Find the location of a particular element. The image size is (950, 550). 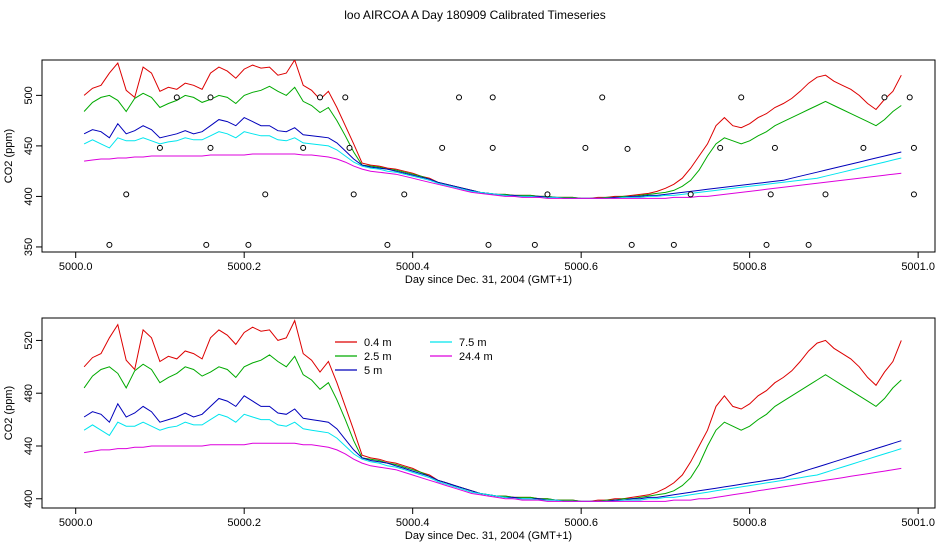

y-tick-label: 440 is located at coordinates (29, 446).